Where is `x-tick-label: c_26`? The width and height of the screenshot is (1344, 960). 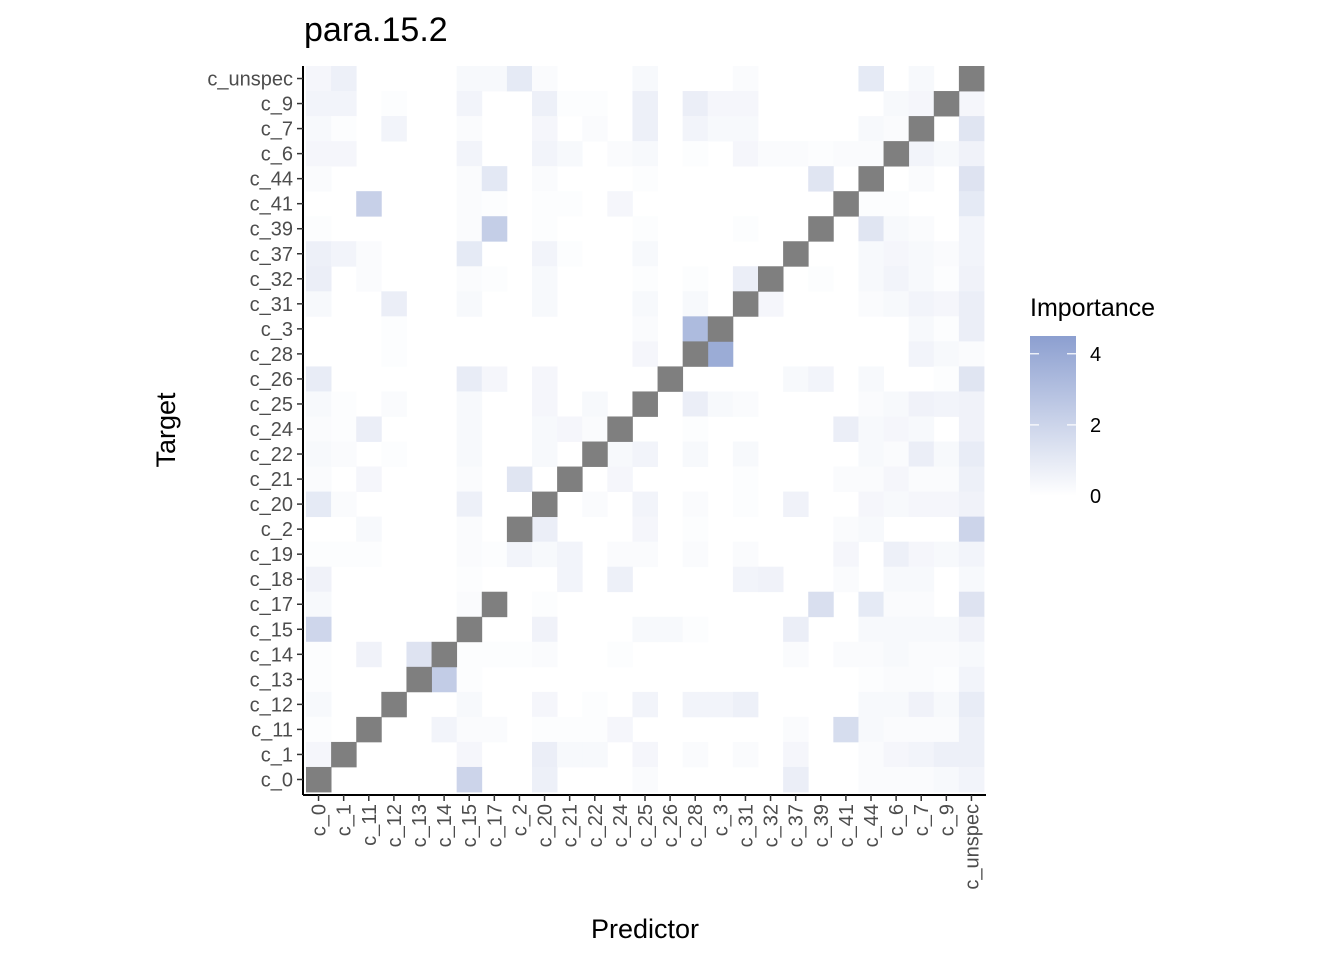 x-tick-label: c_26 is located at coordinates (671, 825).